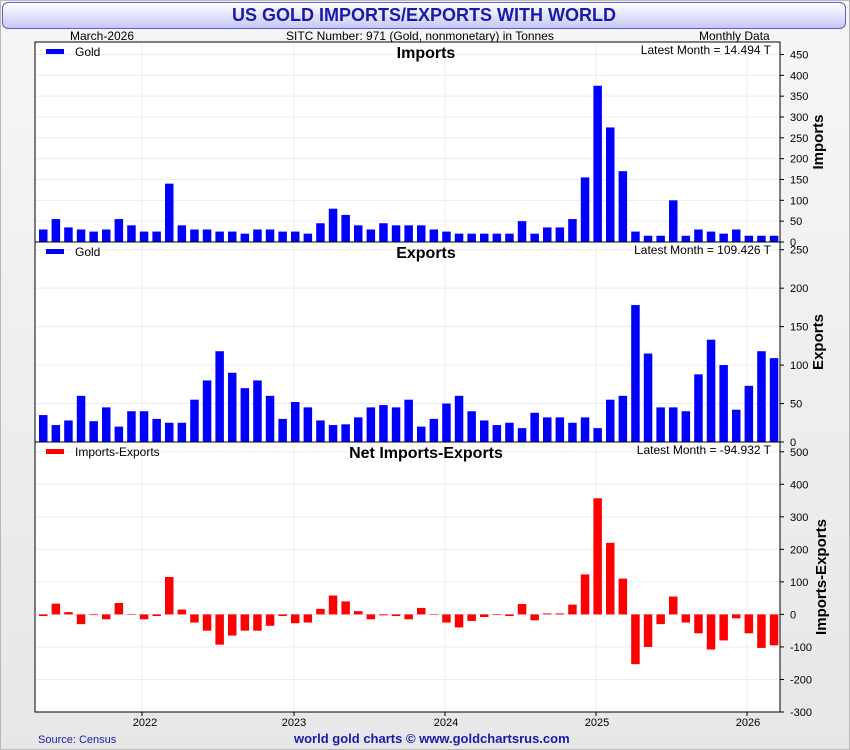 Image resolution: width=850 pixels, height=750 pixels. What do you see at coordinates (704, 450) in the screenshot?
I see `latest-month-net: Latest Month = -94.932 T` at bounding box center [704, 450].